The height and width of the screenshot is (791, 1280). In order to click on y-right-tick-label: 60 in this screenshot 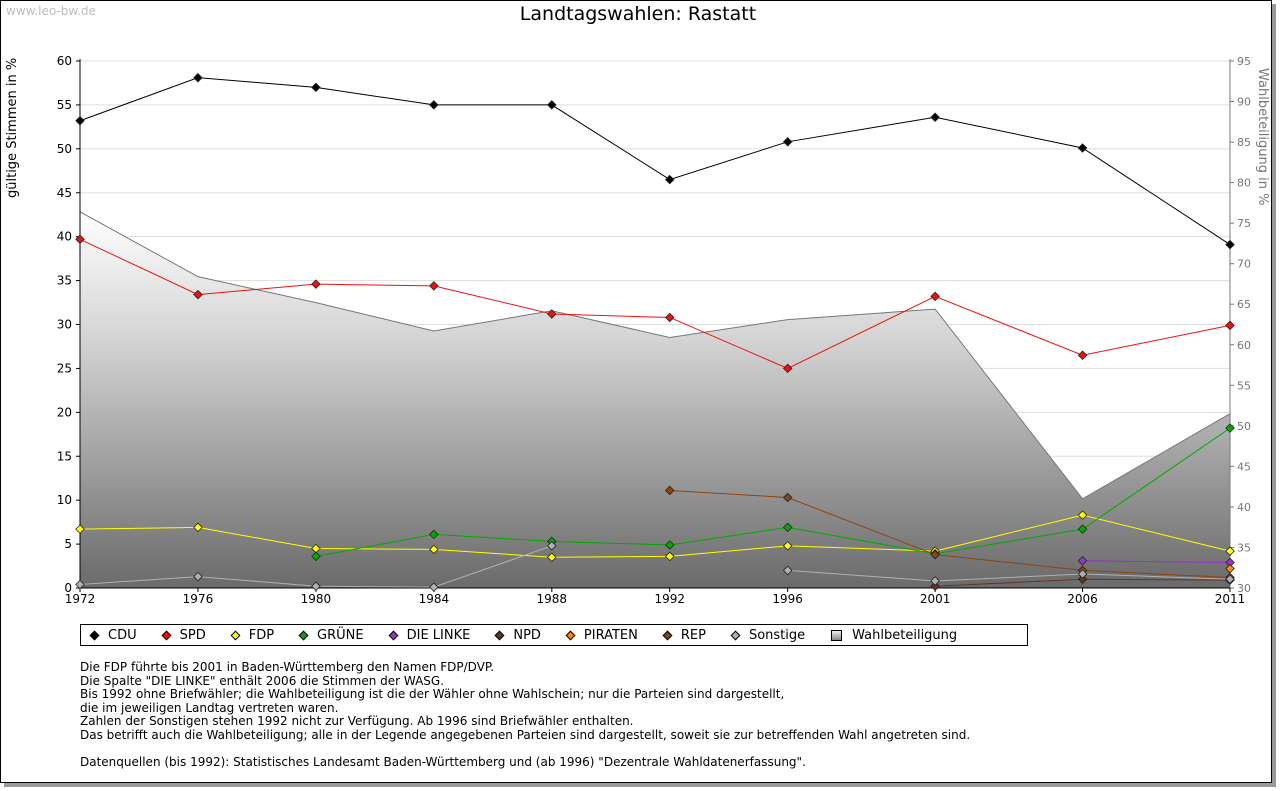, I will do `click(1244, 345)`.